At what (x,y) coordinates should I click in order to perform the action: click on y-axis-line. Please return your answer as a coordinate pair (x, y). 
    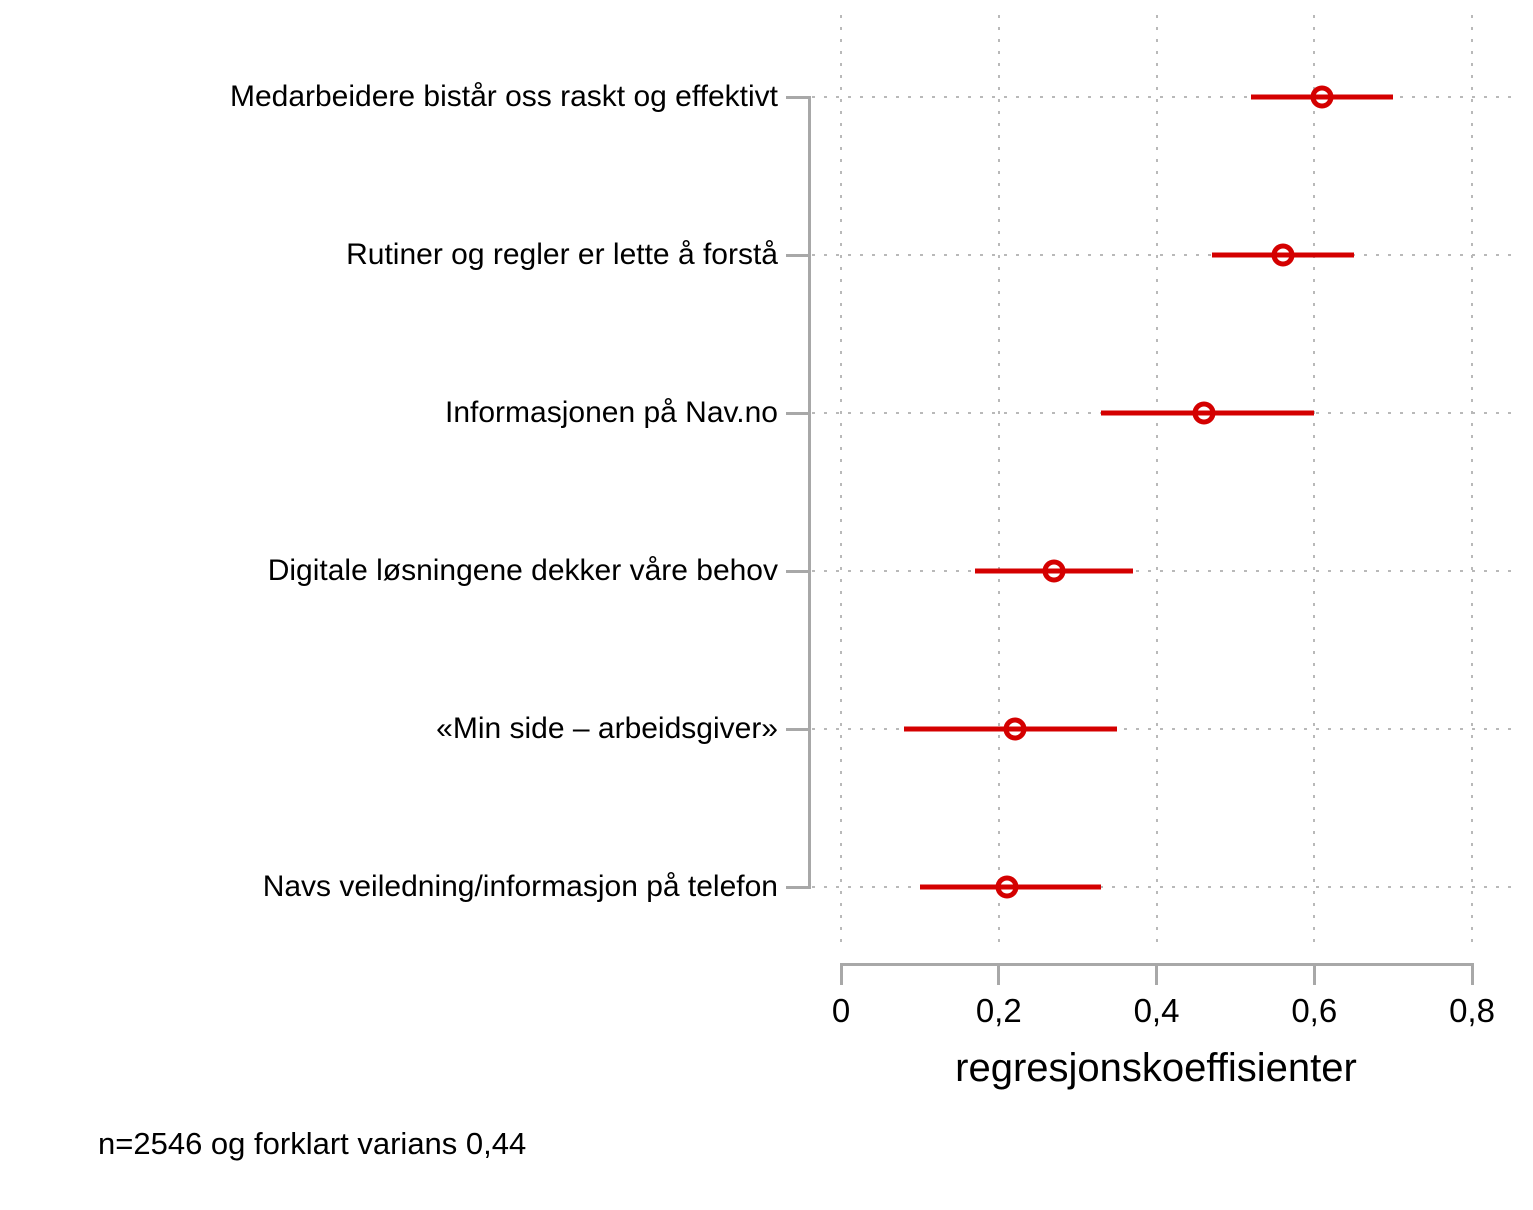
    Looking at the image, I should click on (809, 492).